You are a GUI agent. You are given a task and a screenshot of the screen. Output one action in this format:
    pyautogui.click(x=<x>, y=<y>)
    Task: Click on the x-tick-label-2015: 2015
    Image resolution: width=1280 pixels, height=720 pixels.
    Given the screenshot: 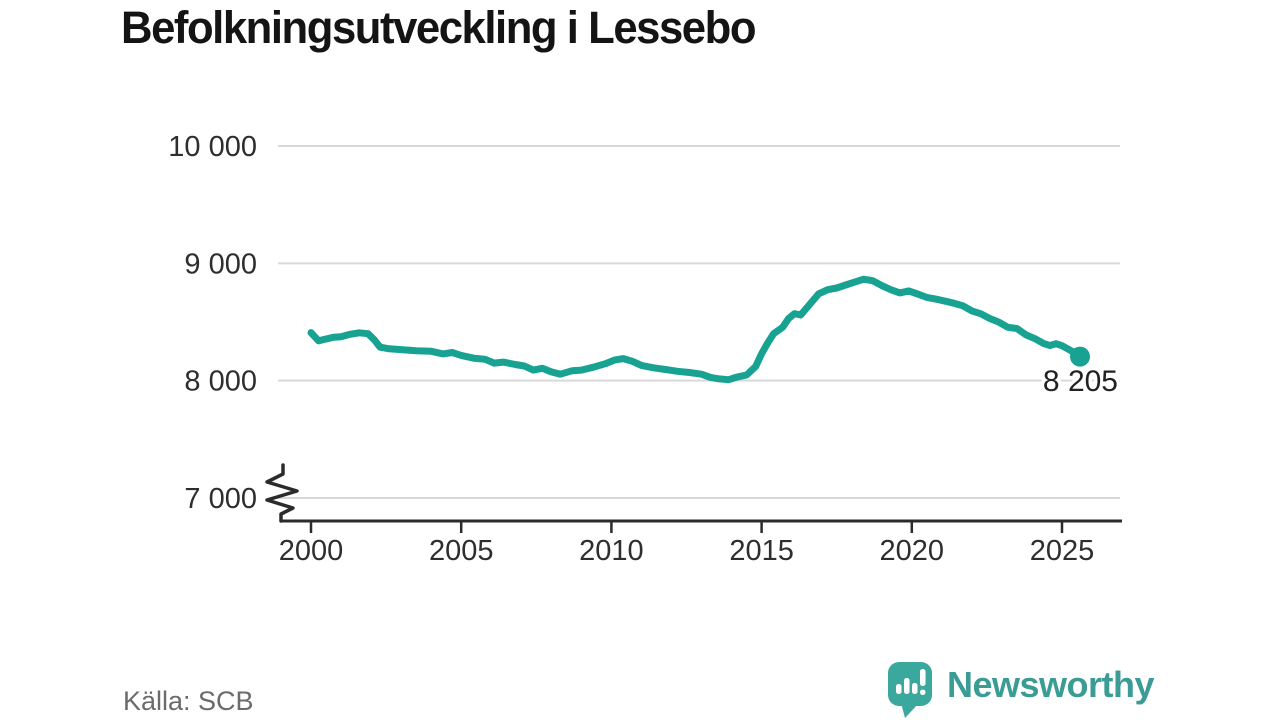 What is the action you would take?
    pyautogui.click(x=761, y=551)
    